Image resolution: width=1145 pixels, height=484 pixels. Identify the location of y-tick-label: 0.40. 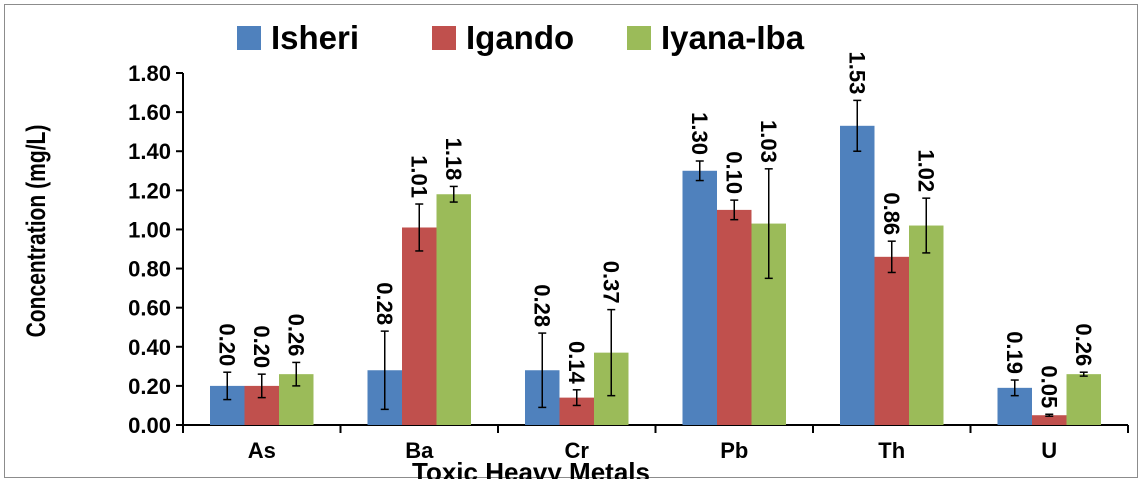
(149, 347).